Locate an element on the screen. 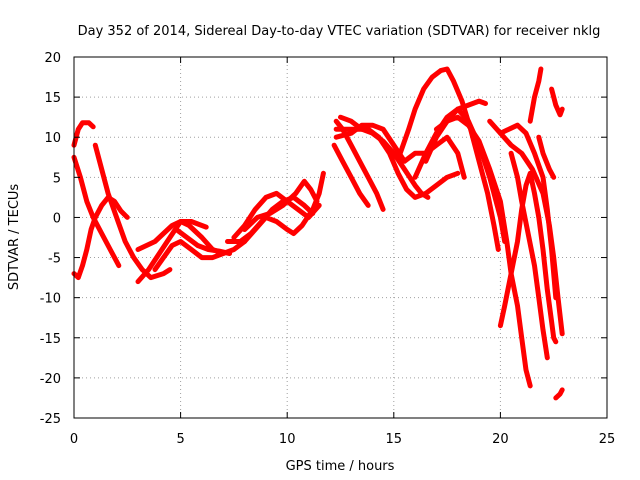 The image size is (640, 480). series-arc23 is located at coordinates (528, 257).